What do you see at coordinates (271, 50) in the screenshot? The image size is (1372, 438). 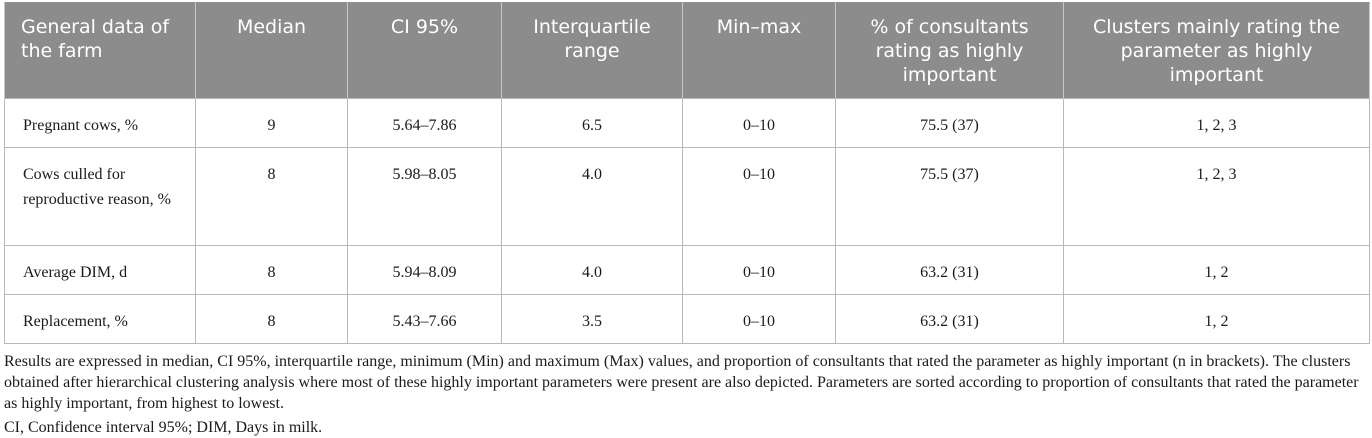 I see `header-median: Median` at bounding box center [271, 50].